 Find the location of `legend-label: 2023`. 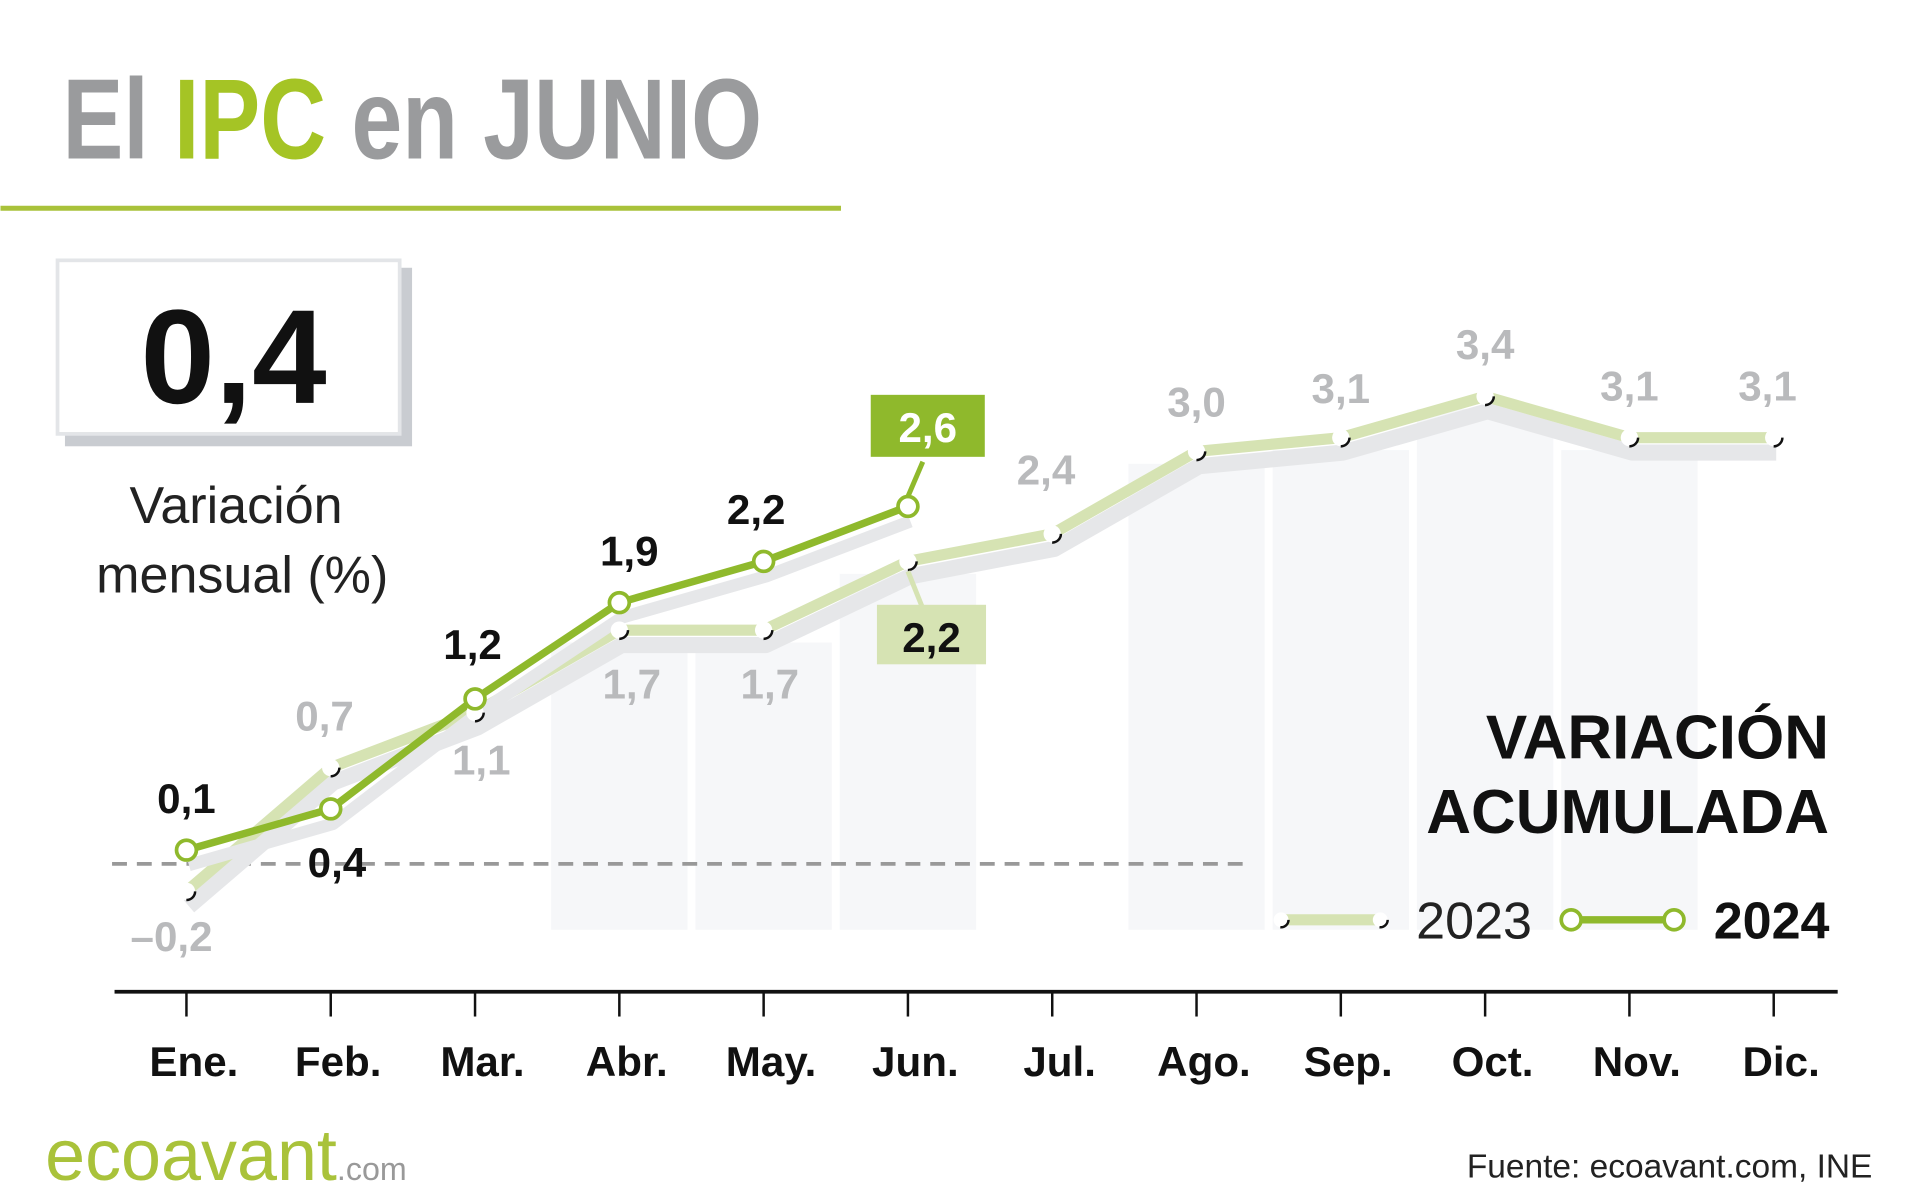

legend-label: 2023 is located at coordinates (1474, 921).